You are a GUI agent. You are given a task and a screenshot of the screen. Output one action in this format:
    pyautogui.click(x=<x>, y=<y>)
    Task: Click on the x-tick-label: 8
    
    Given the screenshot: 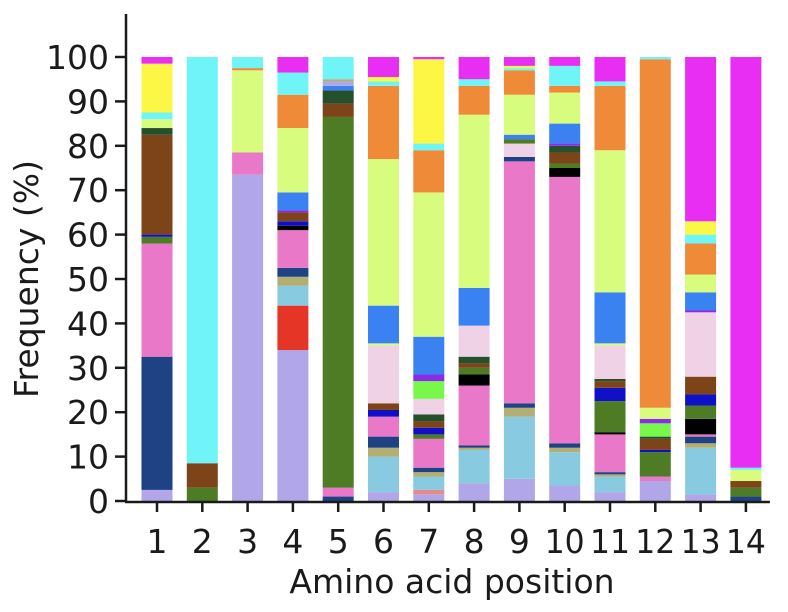 What is the action you would take?
    pyautogui.click(x=474, y=541)
    